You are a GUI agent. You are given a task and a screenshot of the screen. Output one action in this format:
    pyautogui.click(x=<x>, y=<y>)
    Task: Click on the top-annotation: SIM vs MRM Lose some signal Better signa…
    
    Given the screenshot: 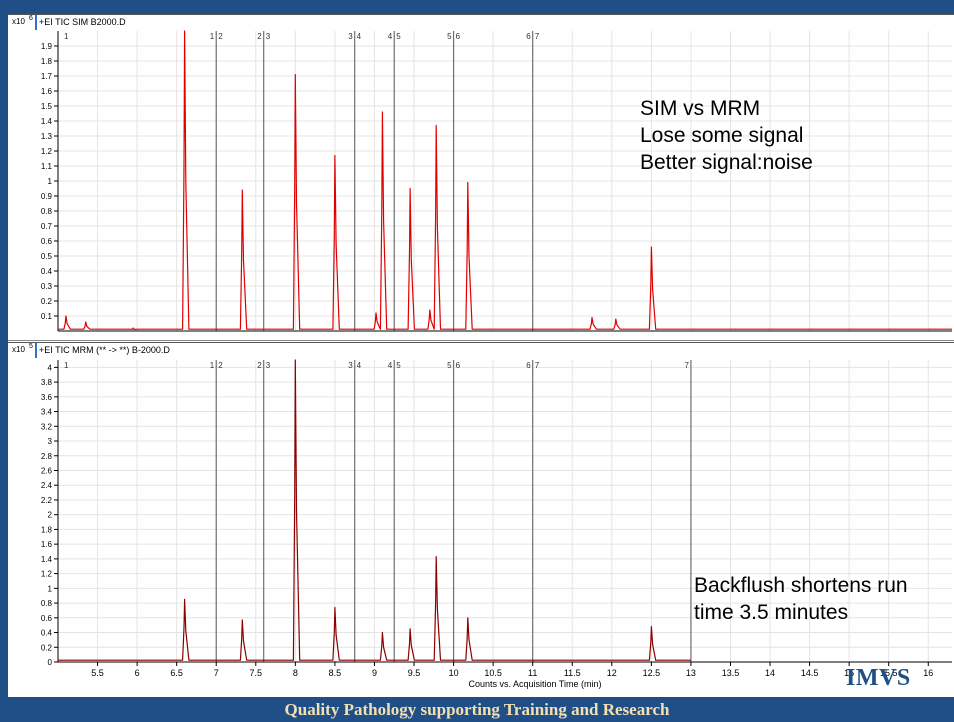 What is the action you would take?
    pyautogui.click(x=726, y=135)
    